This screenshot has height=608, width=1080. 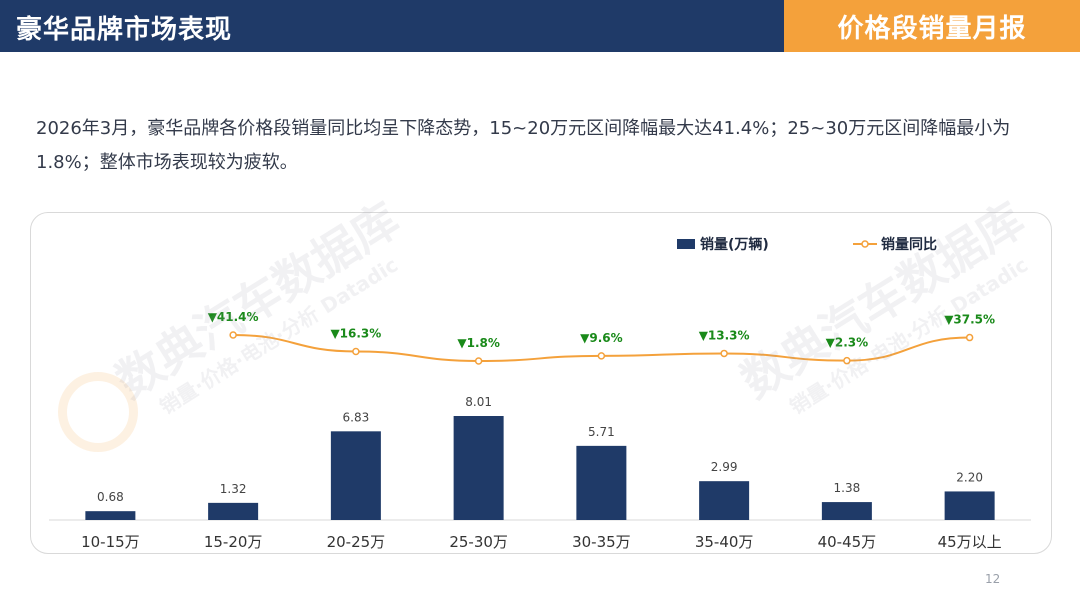 What do you see at coordinates (540, 26) in the screenshot?
I see `header-bar: 豪华品牌市场表现 价格段销量月报` at bounding box center [540, 26].